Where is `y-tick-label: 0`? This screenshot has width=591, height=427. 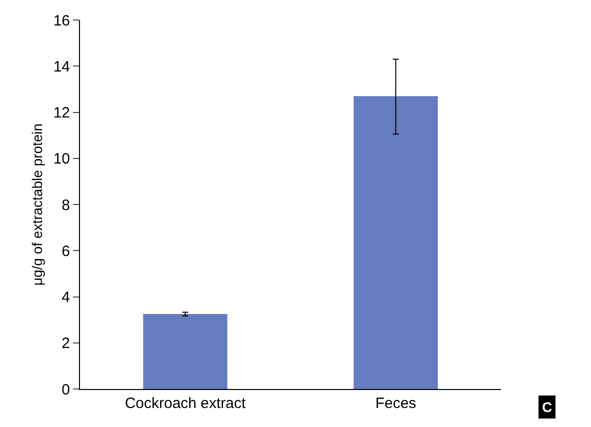
y-tick-label: 0 is located at coordinates (66, 389).